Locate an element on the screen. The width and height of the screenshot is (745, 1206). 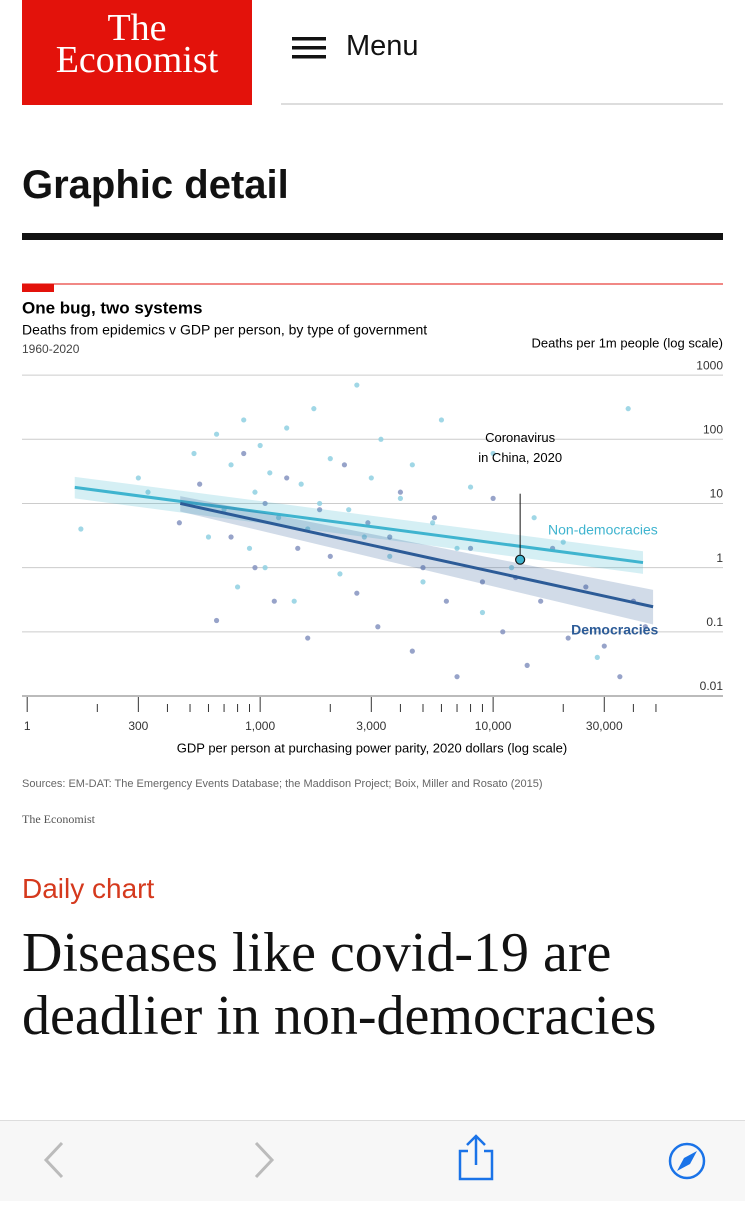
logo-line: The is located at coordinates (137, 28).